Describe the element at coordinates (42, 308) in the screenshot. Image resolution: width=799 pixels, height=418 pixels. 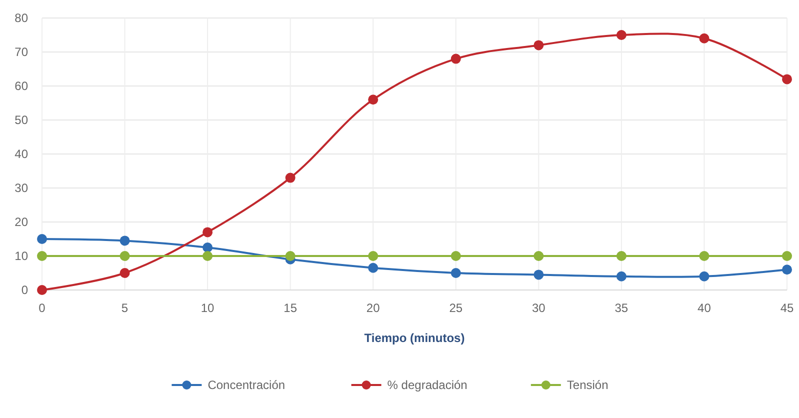
I see `x-tick-label: 0` at that location.